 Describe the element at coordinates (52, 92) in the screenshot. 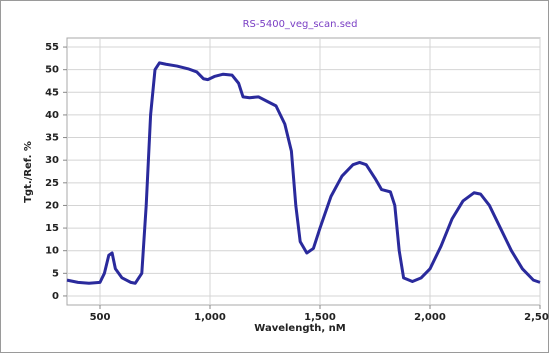

I see `y-tick-label: 45` at that location.